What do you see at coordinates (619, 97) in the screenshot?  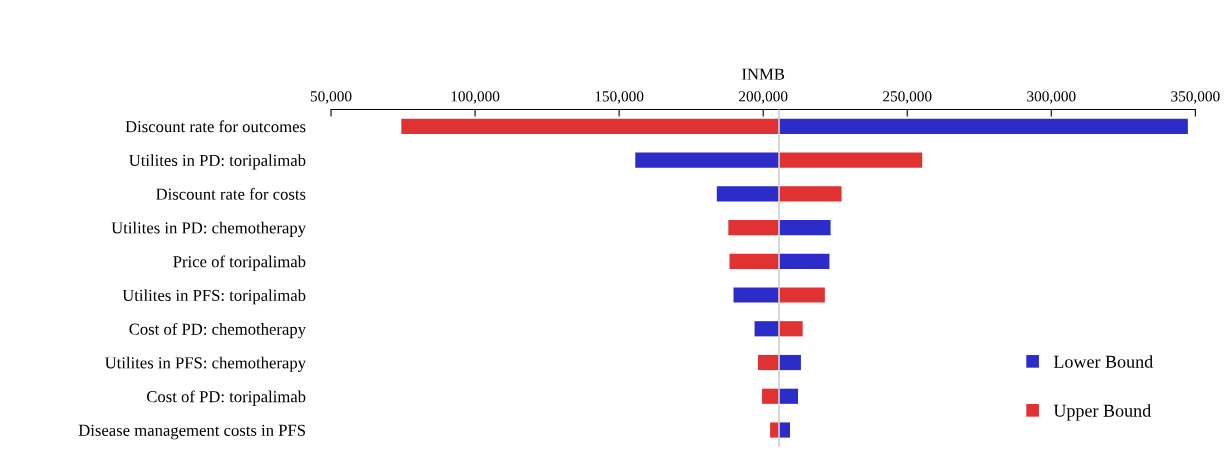 I see `x-tick-label: 150,000` at bounding box center [619, 97].